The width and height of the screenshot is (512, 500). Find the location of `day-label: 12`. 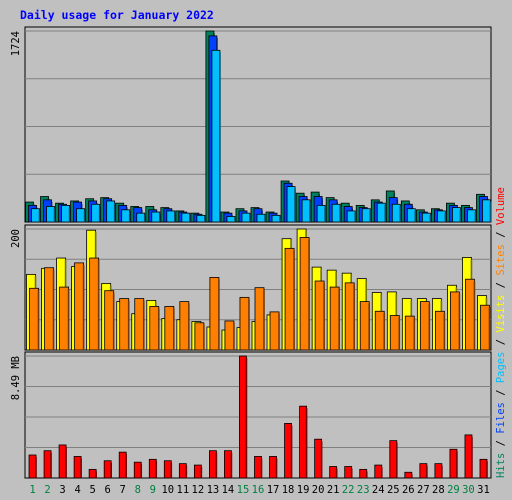

day-label: 12 is located at coordinates (198, 490).